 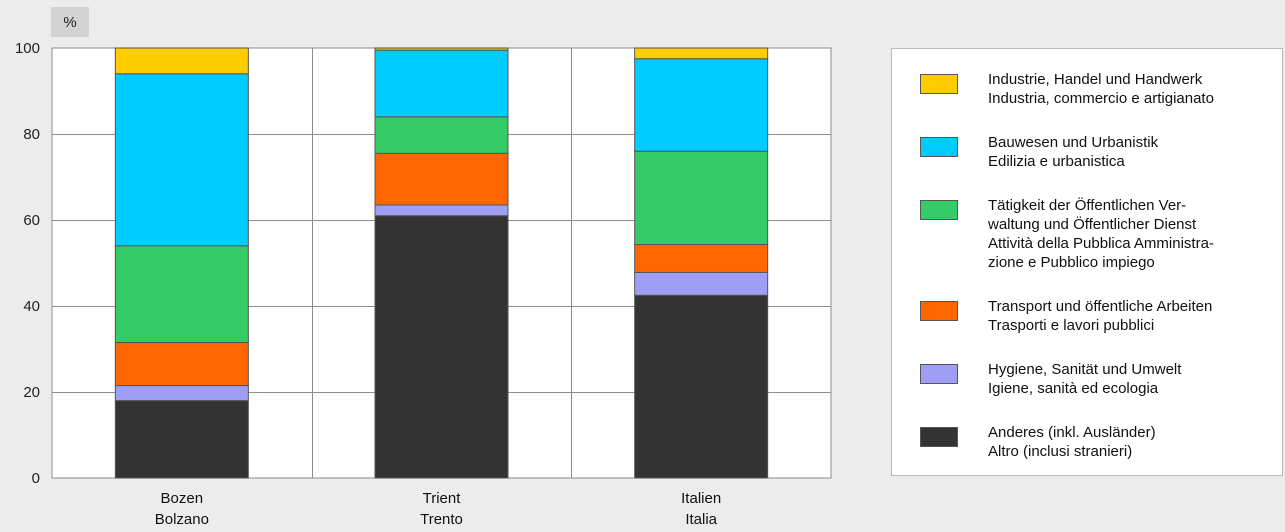 What do you see at coordinates (31, 392) in the screenshot?
I see `y-tick-label: 20` at bounding box center [31, 392].